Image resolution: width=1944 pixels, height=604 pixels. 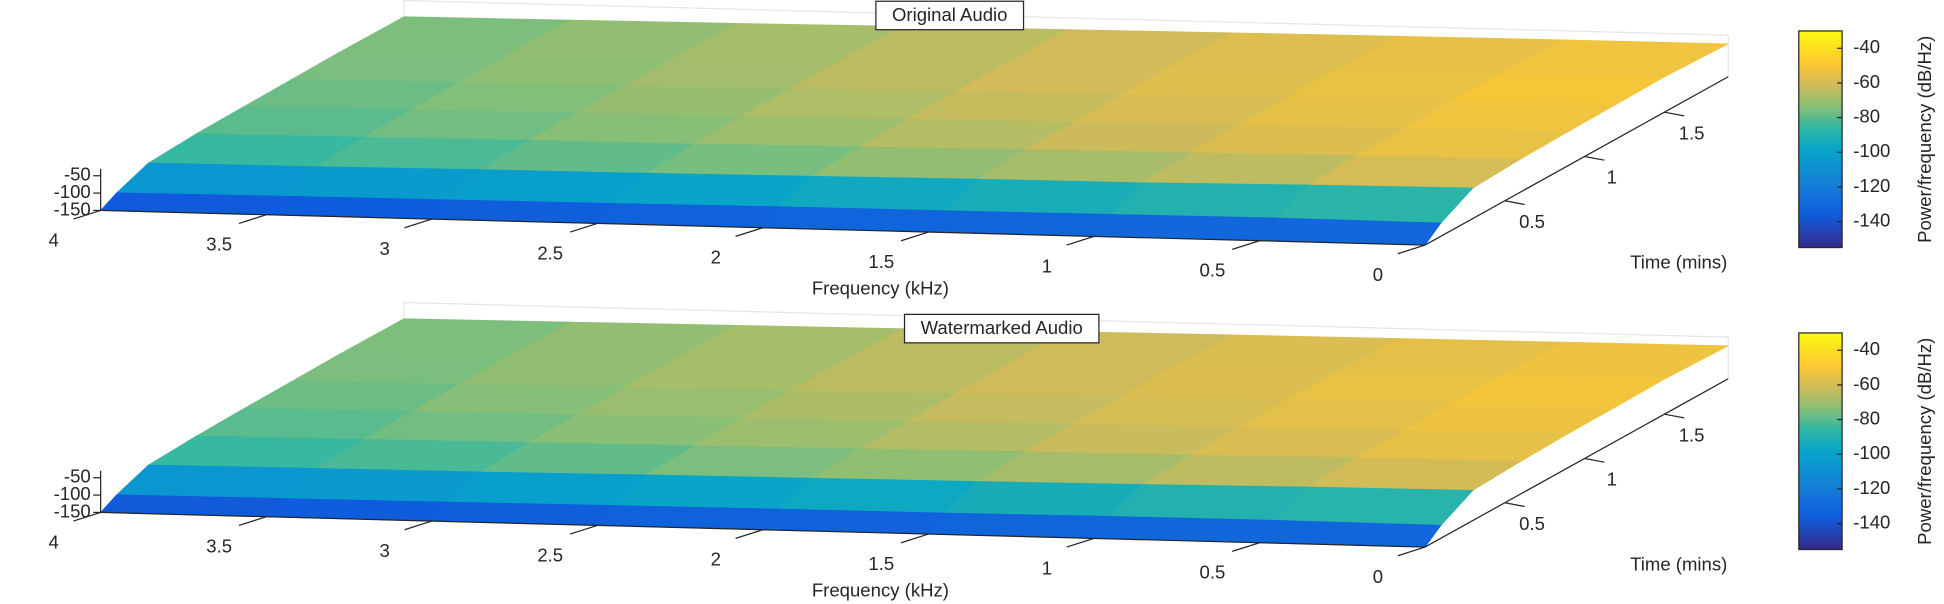 I want to click on title-box: Watermarked Audio, so click(x=1001, y=328).